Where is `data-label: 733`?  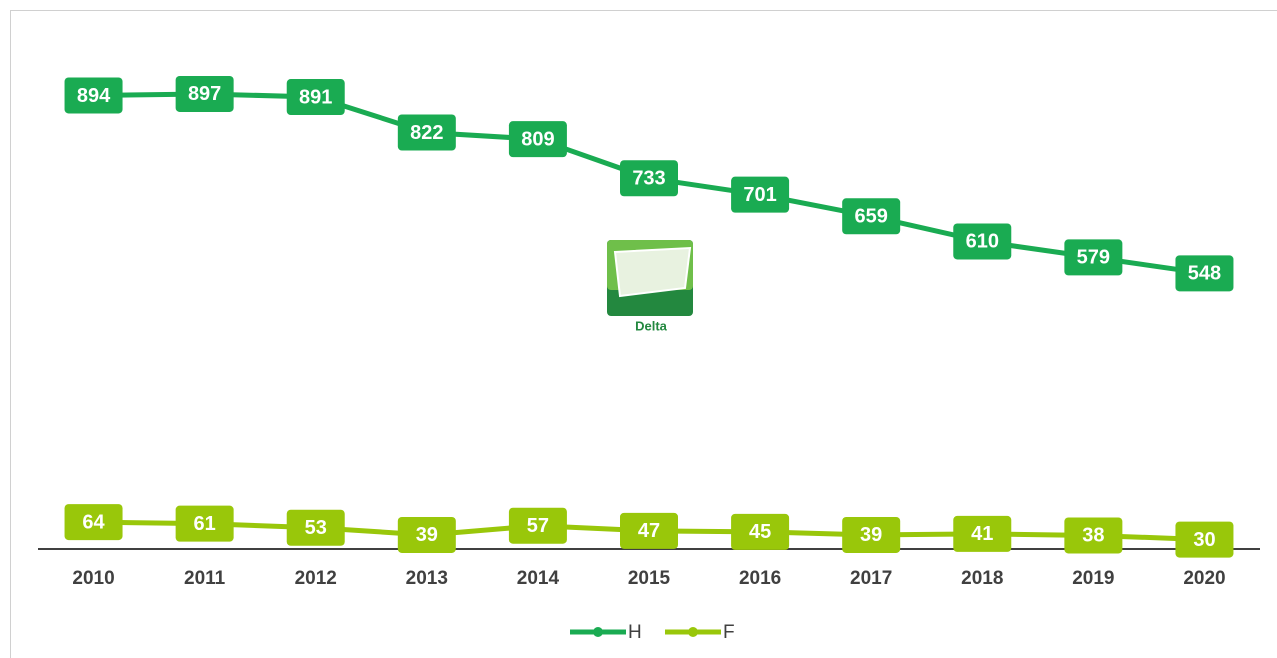
data-label: 733 is located at coordinates (648, 179).